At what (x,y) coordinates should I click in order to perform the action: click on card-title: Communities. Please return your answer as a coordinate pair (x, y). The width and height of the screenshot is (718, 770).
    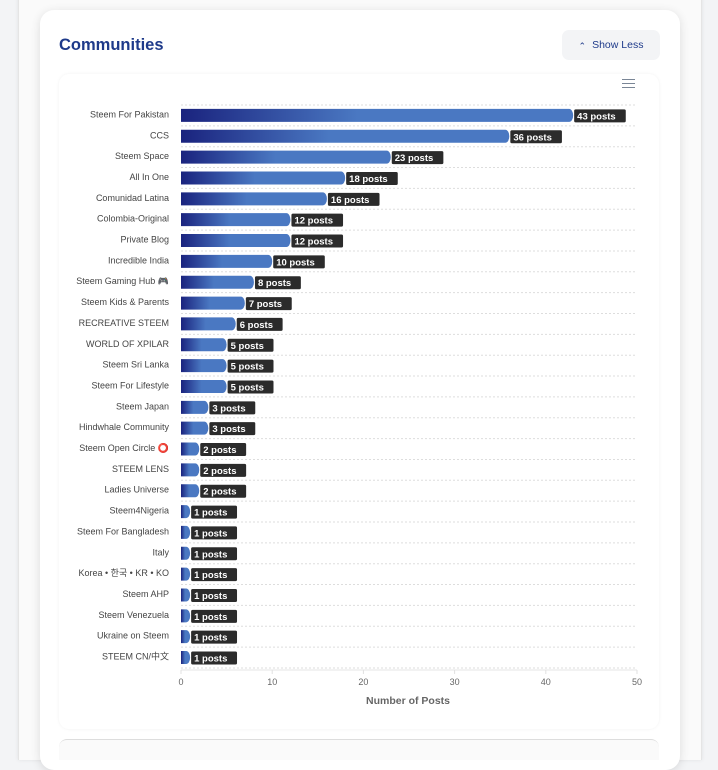
    Looking at the image, I should click on (111, 45).